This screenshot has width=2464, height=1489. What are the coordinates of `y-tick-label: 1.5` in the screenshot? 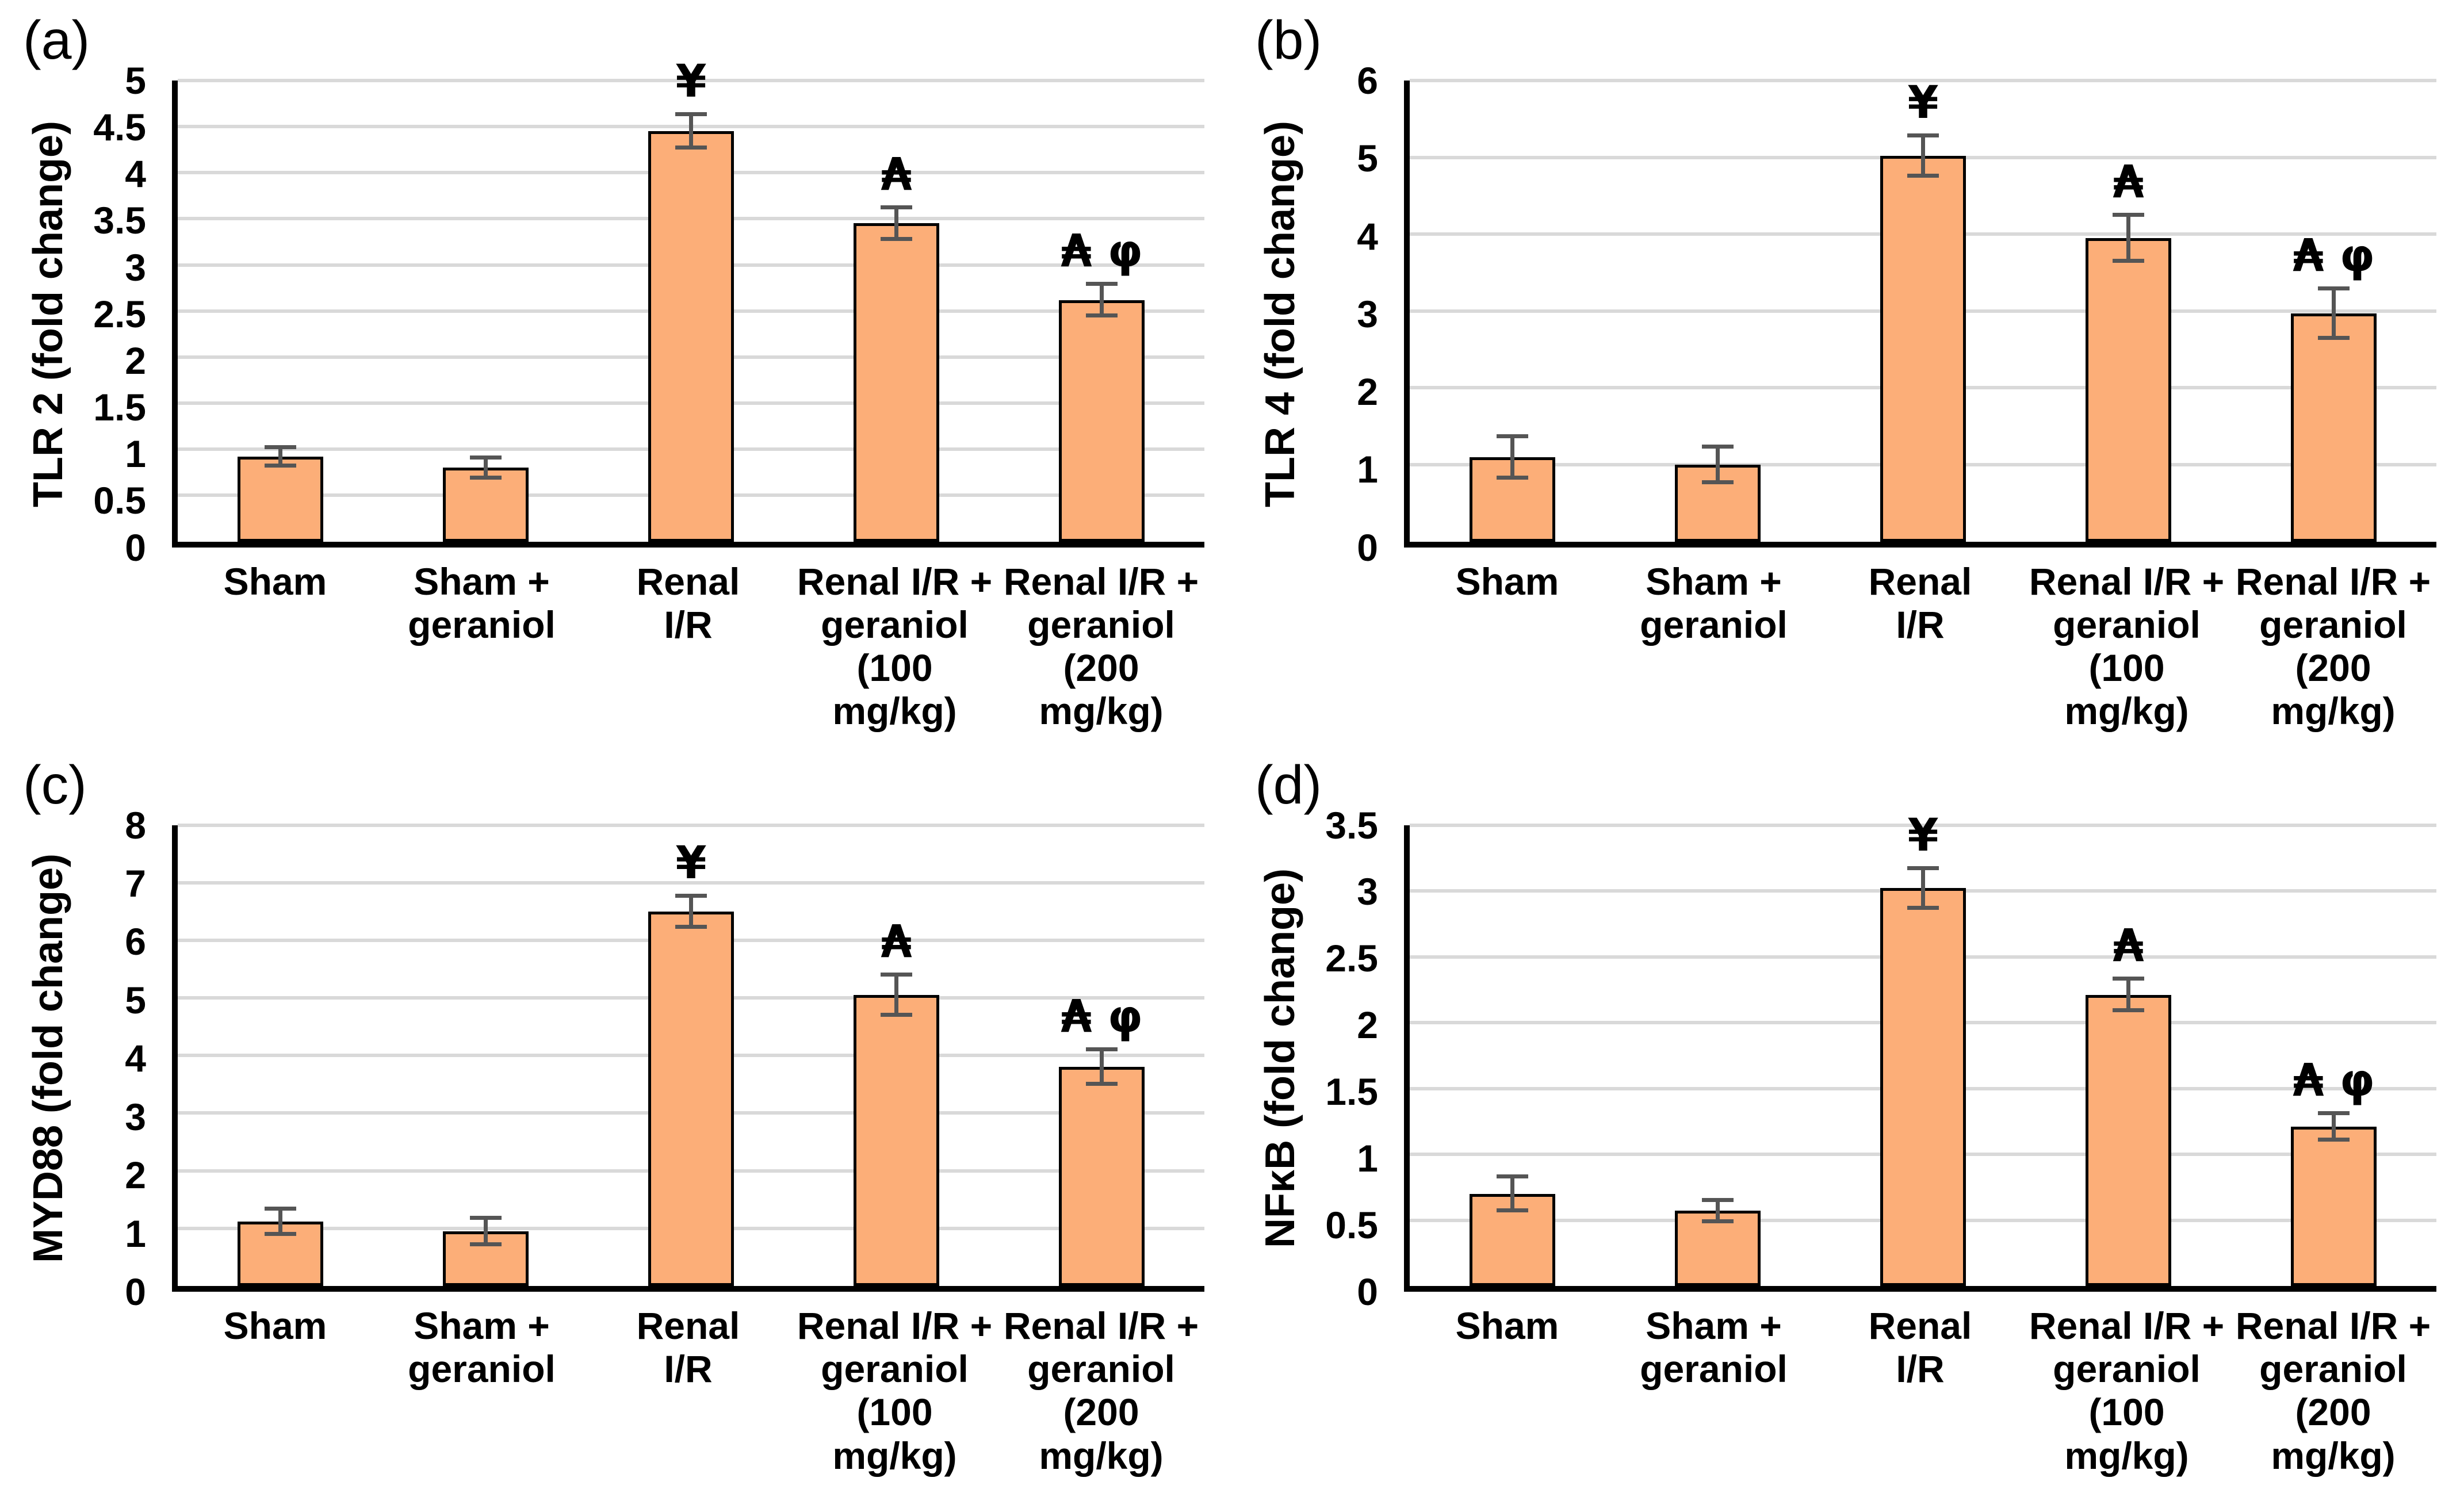 It's located at (119, 407).